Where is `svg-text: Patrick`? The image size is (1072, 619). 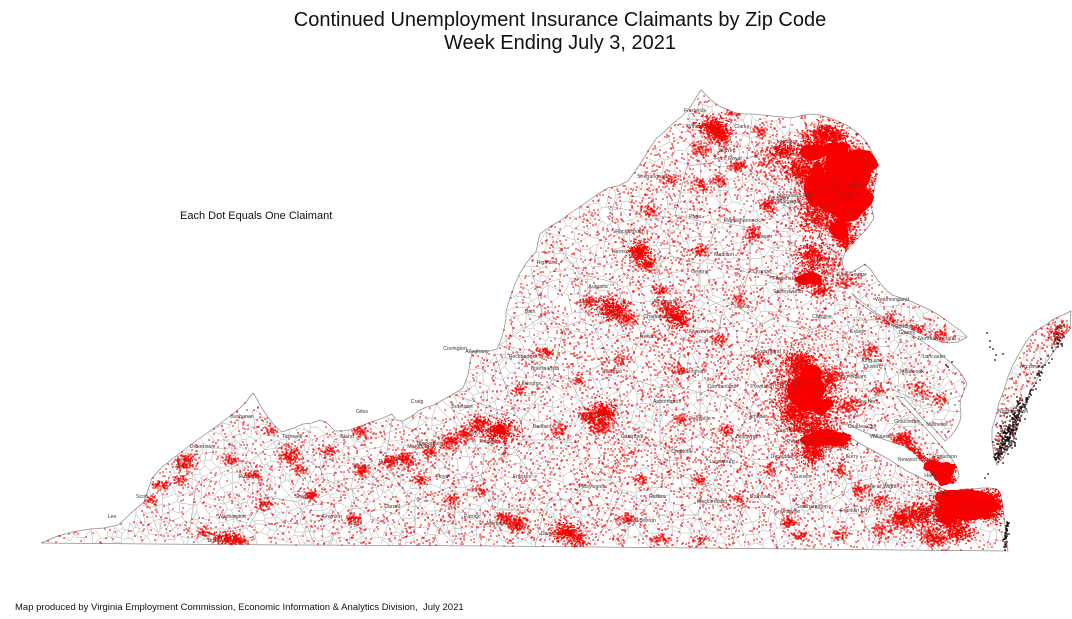
svg-text: Patrick is located at coordinates (472, 517).